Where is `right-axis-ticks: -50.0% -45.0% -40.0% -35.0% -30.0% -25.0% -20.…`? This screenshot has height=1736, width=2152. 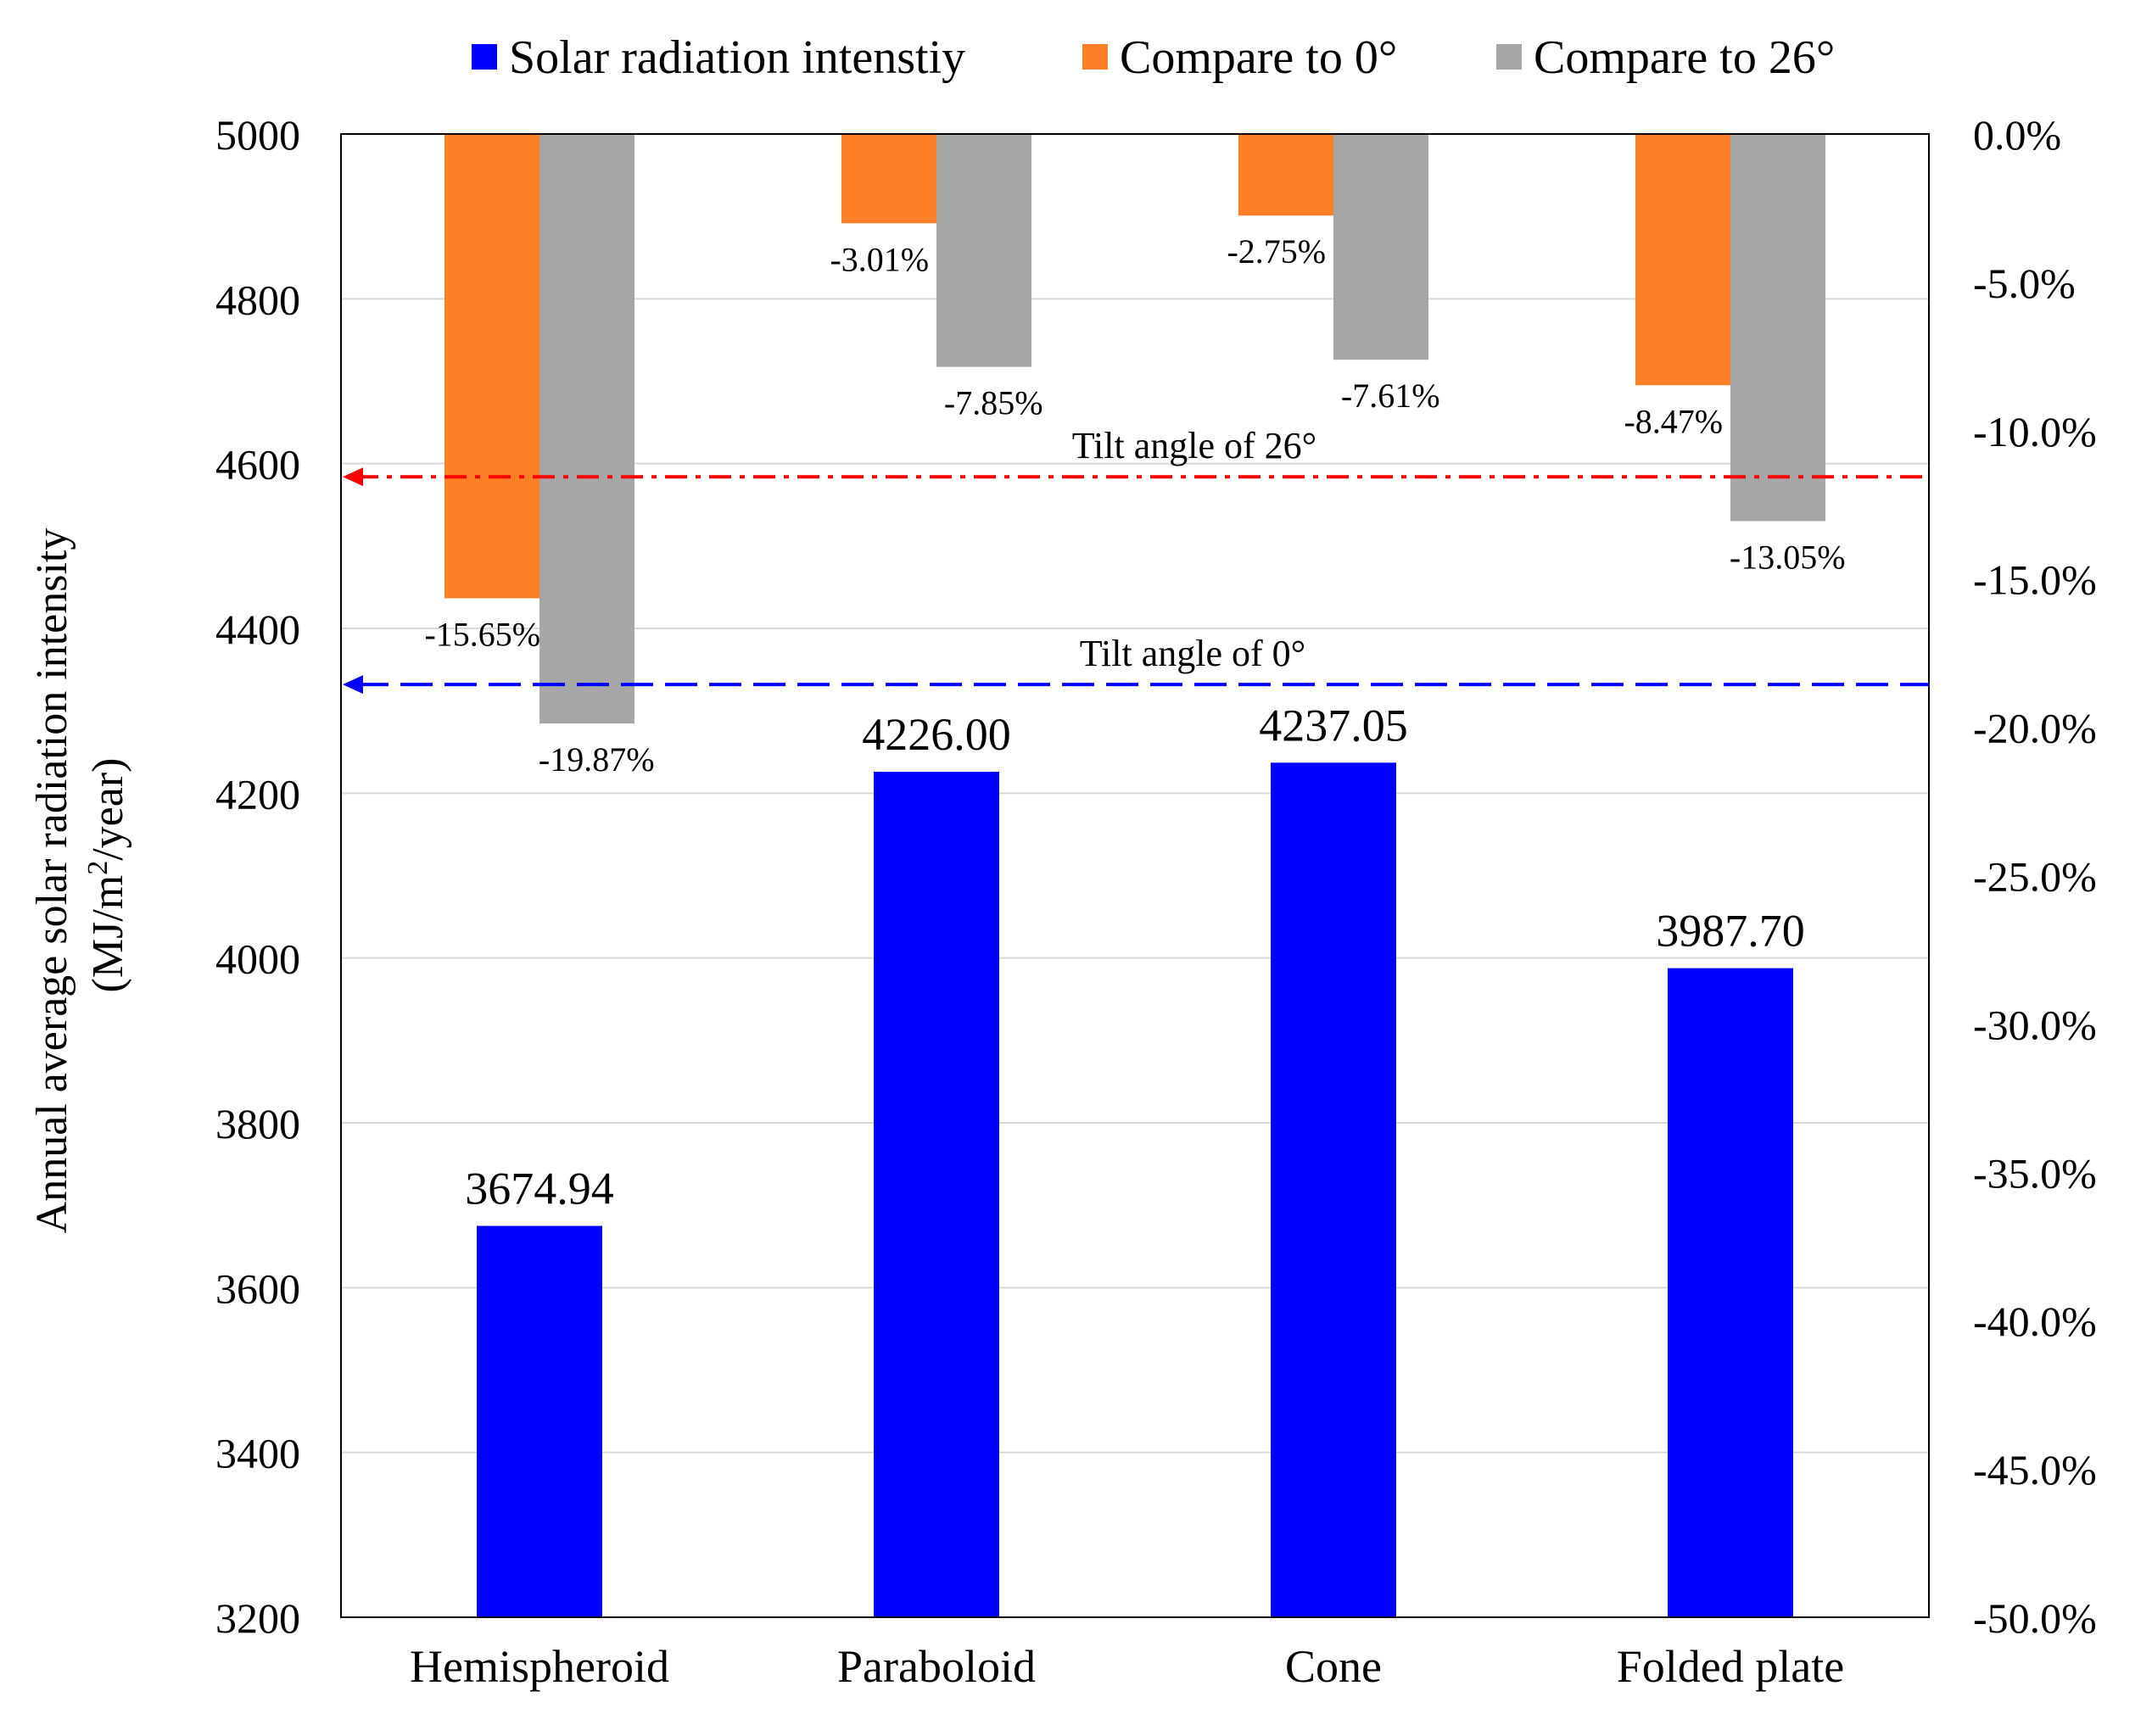
right-axis-ticks: -50.0% -45.0% -40.0% -35.0% -30.0% -25.0% -20.… is located at coordinates (2035, 876).